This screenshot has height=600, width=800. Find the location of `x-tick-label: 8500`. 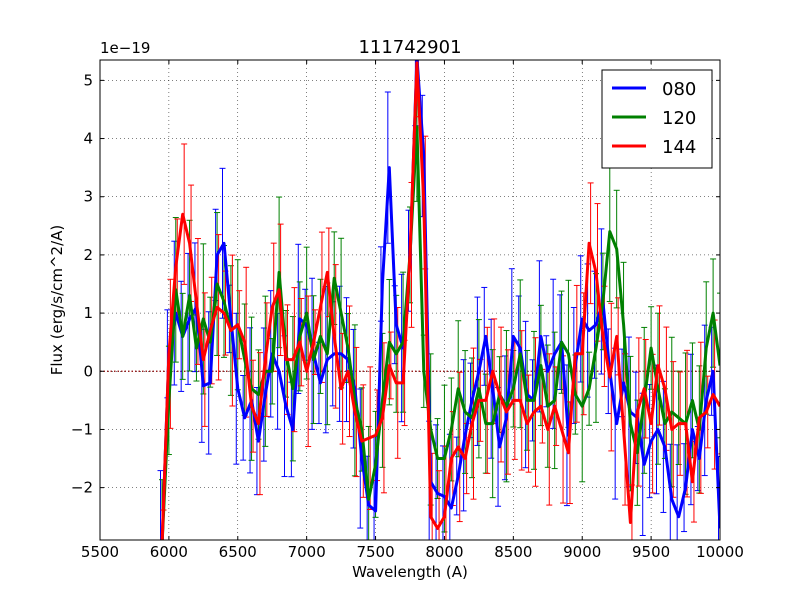

x-tick-label: 8500 is located at coordinates (513, 552).